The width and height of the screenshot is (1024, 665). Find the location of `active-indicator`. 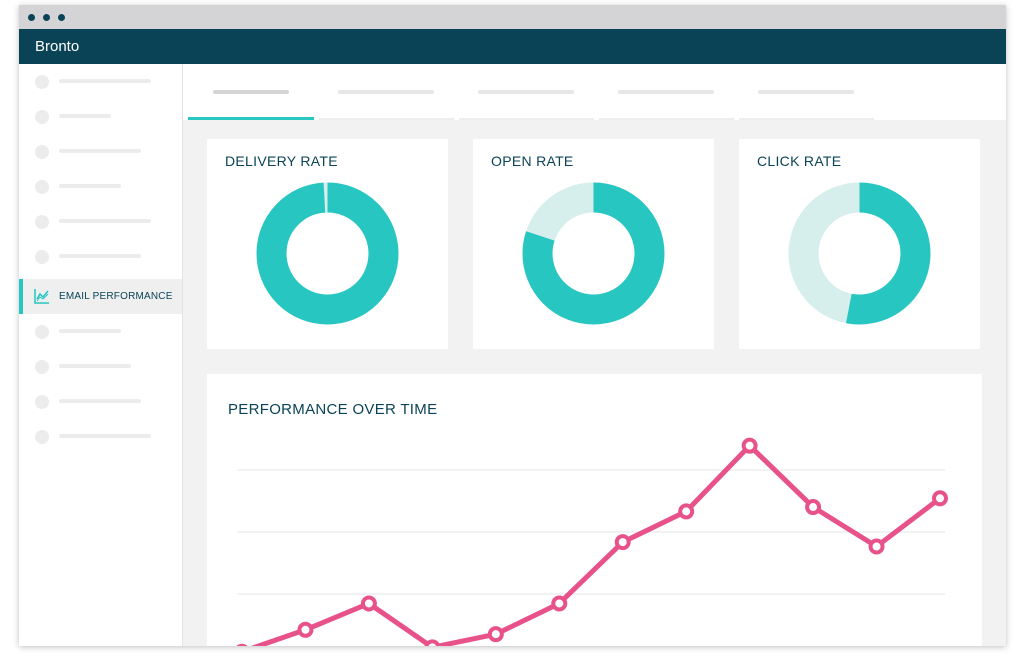

active-indicator is located at coordinates (21, 296).